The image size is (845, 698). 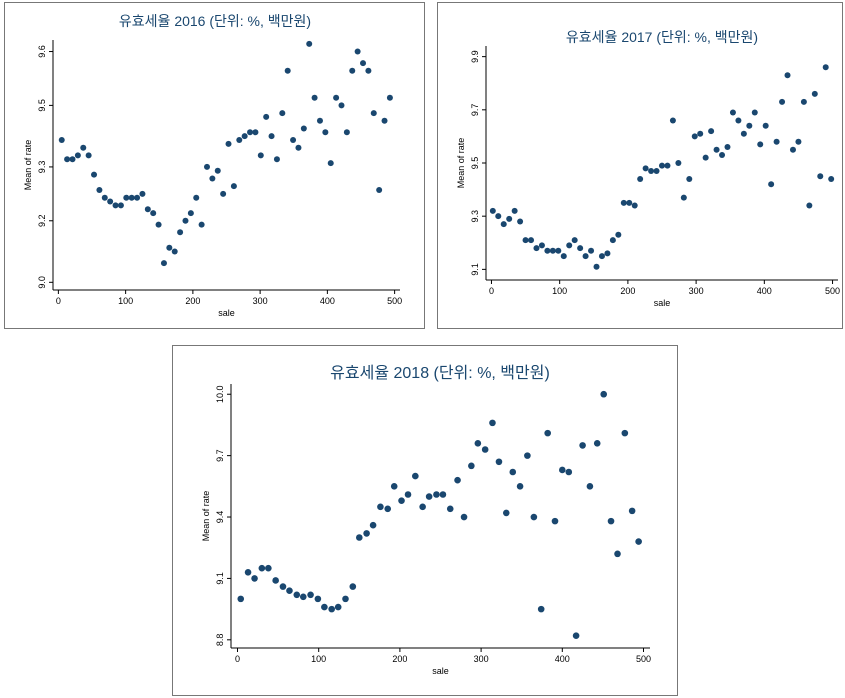 I want to click on x-tick-label: 300, so click(x=260, y=301).